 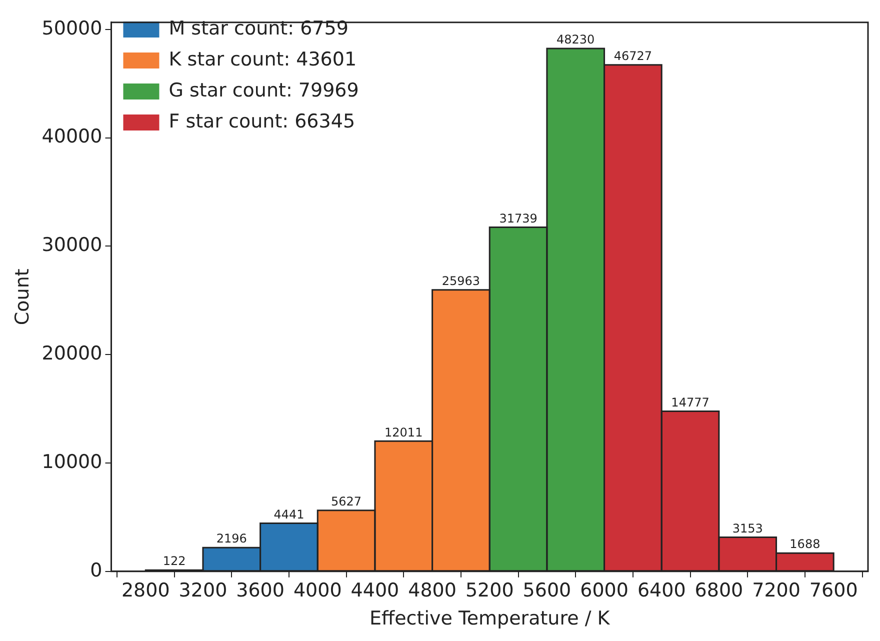 I want to click on x-tick-label: 4000, so click(x=317, y=591).